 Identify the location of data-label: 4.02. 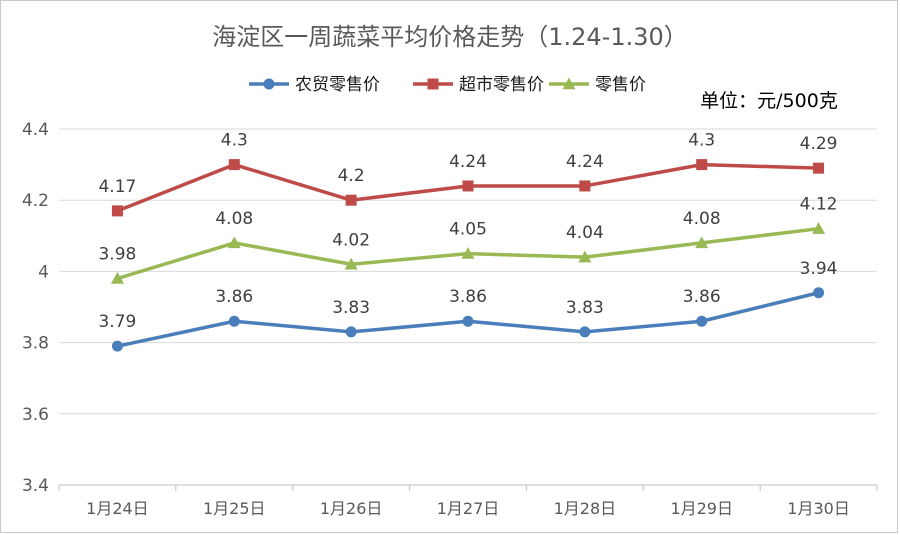
(351, 240).